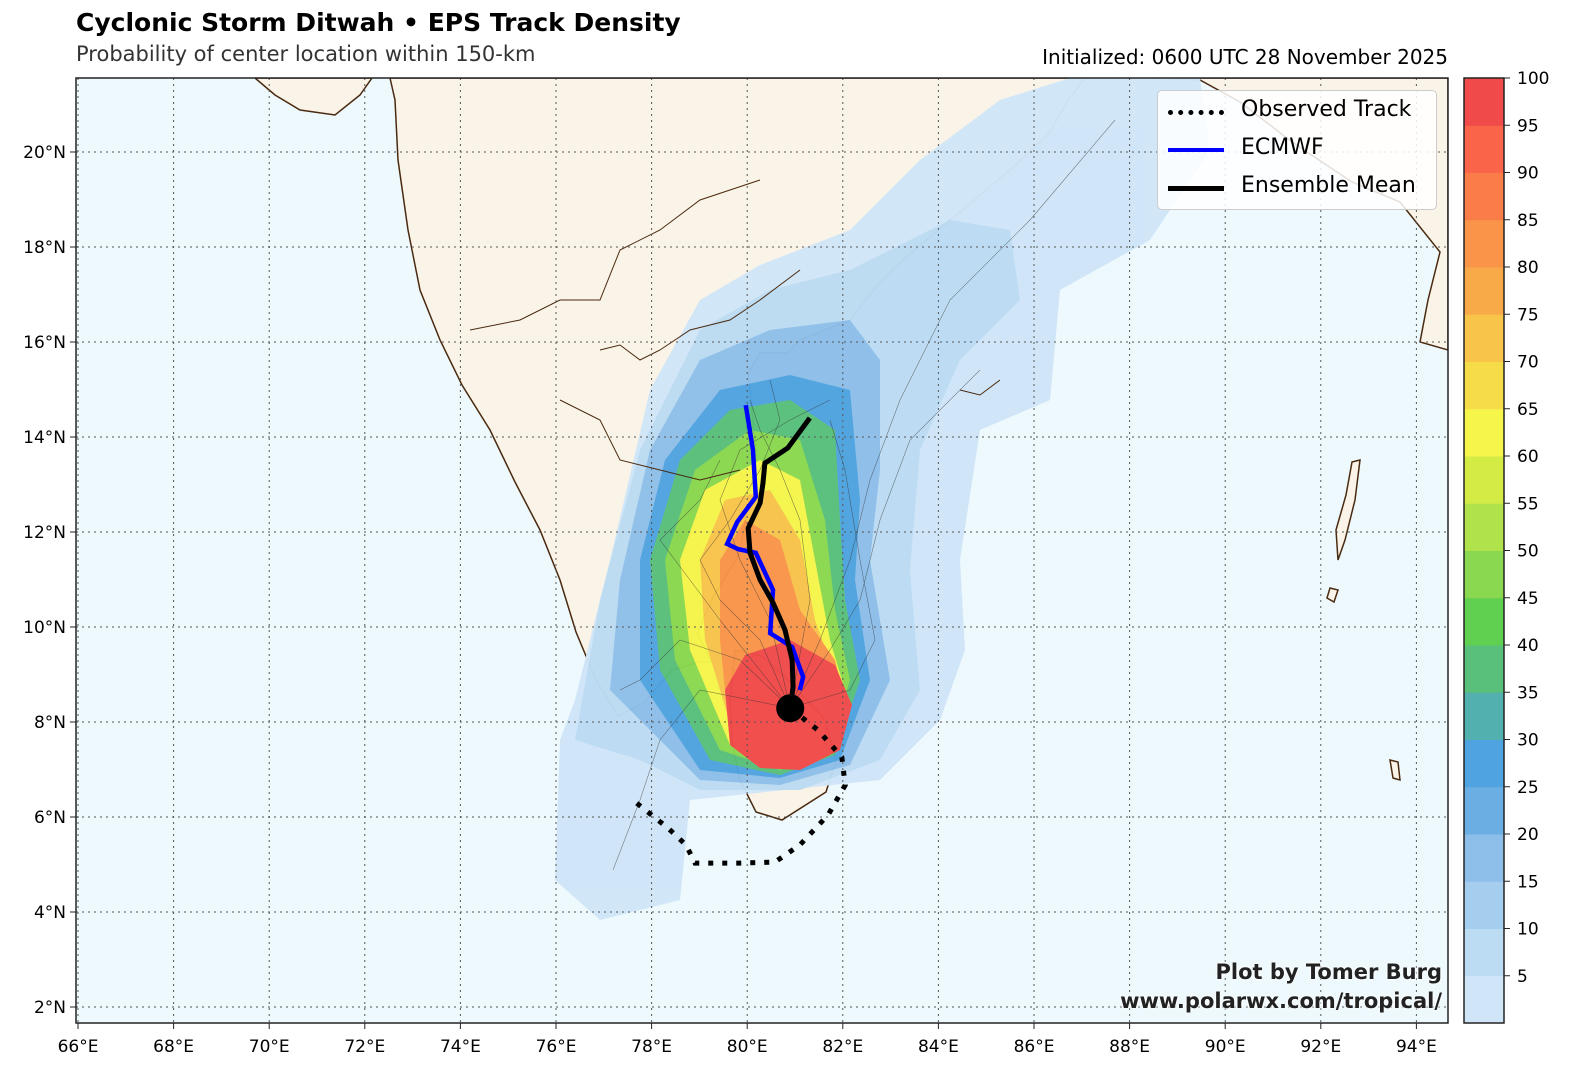 This screenshot has height=1076, width=1578. I want to click on dotted-line-icon, so click(1196, 112).